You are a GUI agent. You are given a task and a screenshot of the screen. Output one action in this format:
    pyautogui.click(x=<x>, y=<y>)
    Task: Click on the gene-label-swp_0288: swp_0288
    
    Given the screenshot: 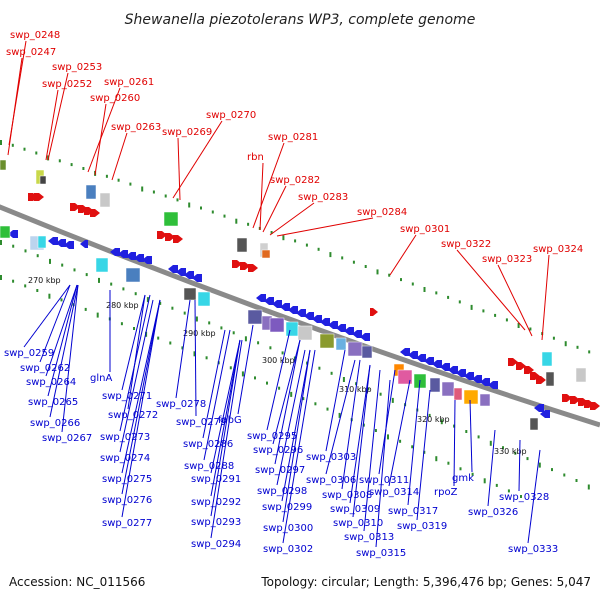 What is the action you would take?
    pyautogui.click(x=209, y=466)
    